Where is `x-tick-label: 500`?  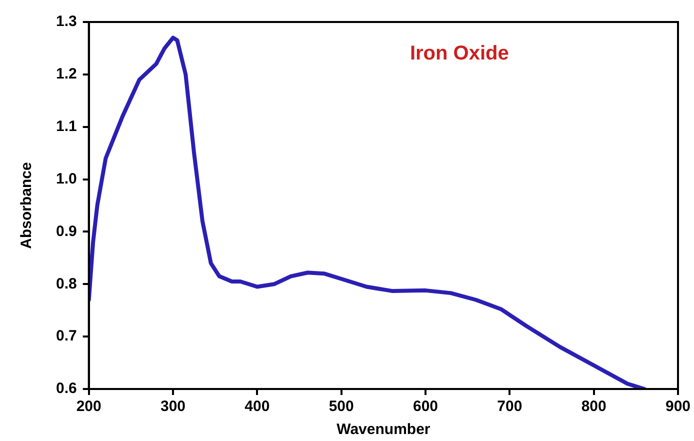 x-tick-label: 500 is located at coordinates (341, 407).